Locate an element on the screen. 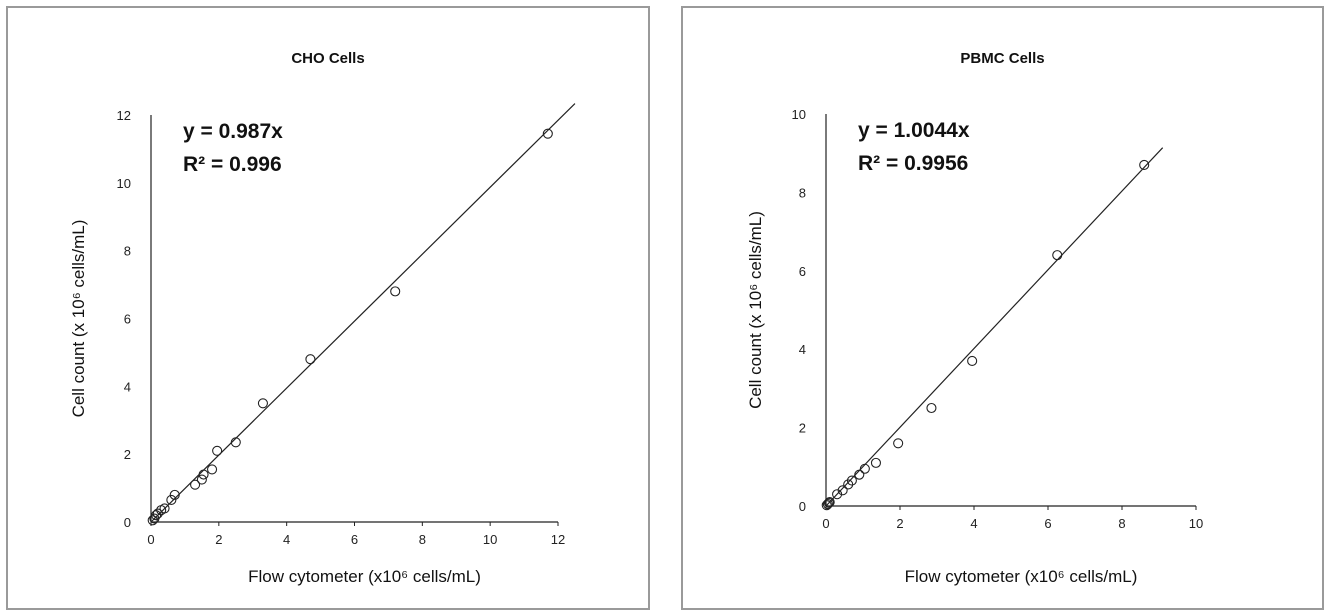 The width and height of the screenshot is (1330, 616). trendline is located at coordinates (994, 327).